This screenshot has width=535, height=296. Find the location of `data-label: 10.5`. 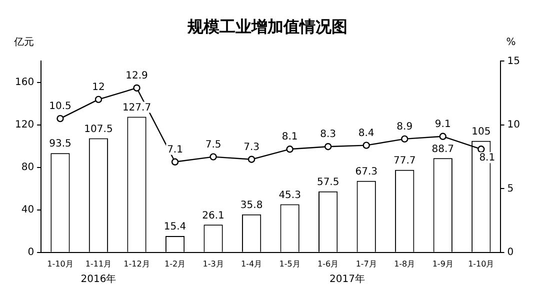

data-label: 10.5 is located at coordinates (60, 106).